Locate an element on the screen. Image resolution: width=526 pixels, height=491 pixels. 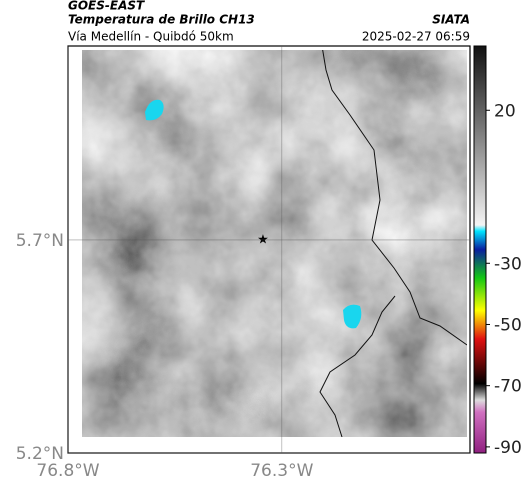
x-tick-label: 76.8°W is located at coordinates (67, 471).